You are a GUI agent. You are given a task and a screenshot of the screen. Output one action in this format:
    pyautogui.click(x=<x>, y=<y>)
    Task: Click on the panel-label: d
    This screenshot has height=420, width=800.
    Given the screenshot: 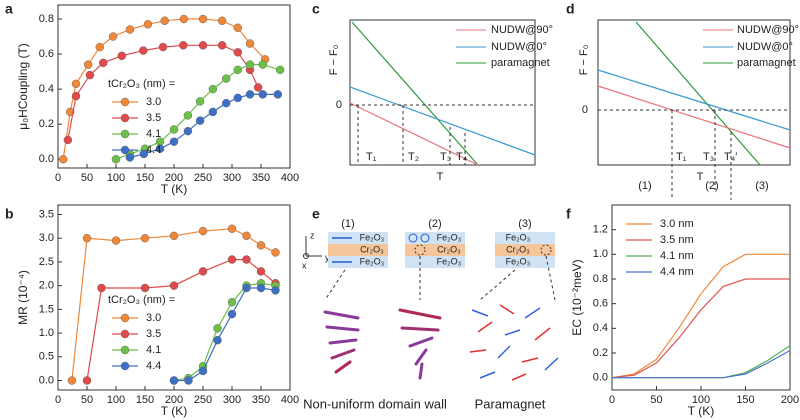 What is the action you would take?
    pyautogui.click(x=570, y=9)
    